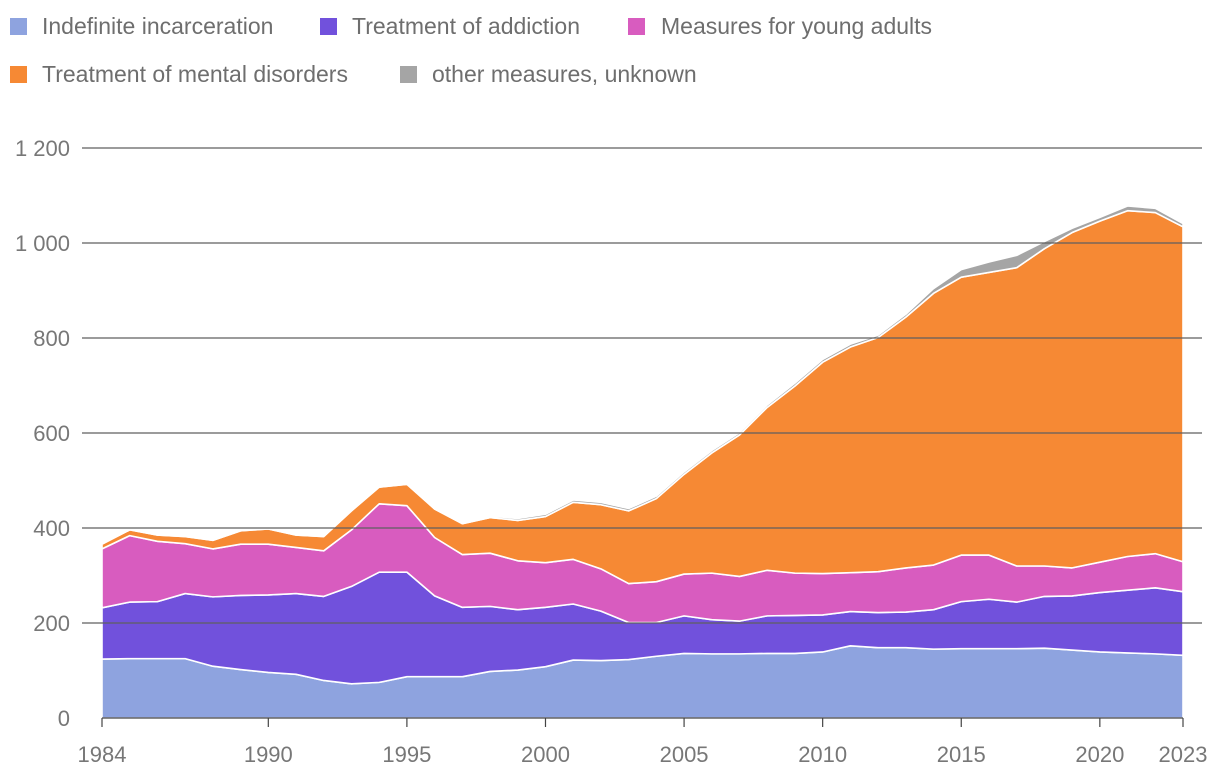  What do you see at coordinates (796, 26) in the screenshot?
I see `legend-label-measures-for-young-adults: Measures for young adults` at bounding box center [796, 26].